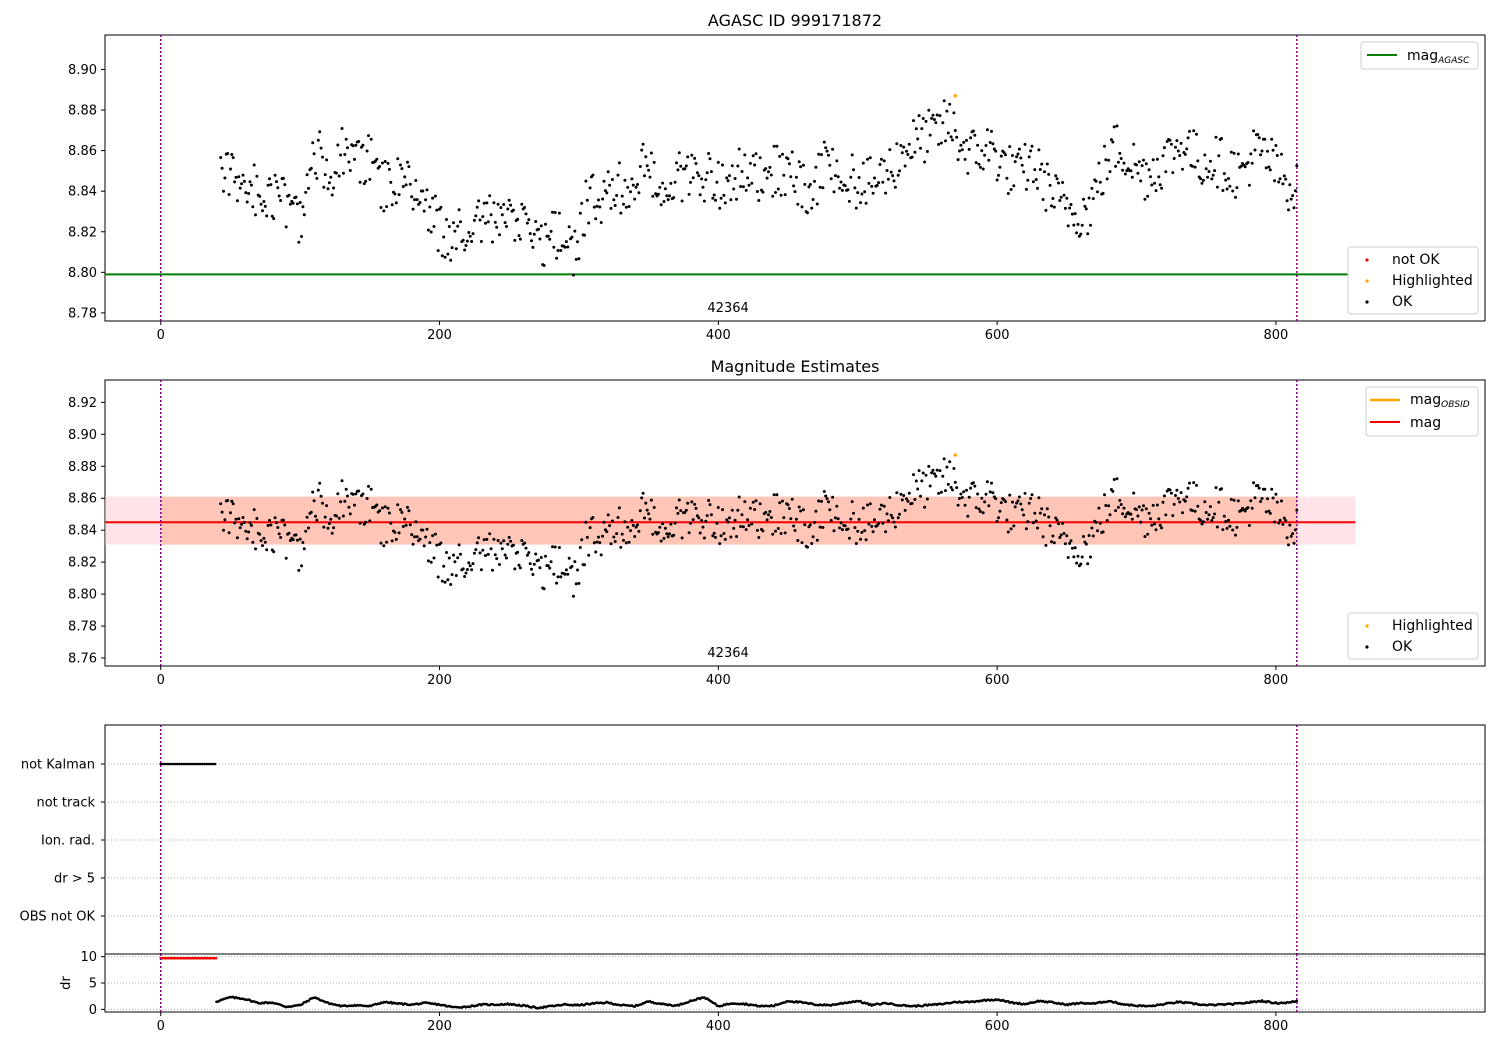 This screenshot has width=1500, height=1050. I want to click on estimates-ytick-label: 8.76, so click(82, 659).